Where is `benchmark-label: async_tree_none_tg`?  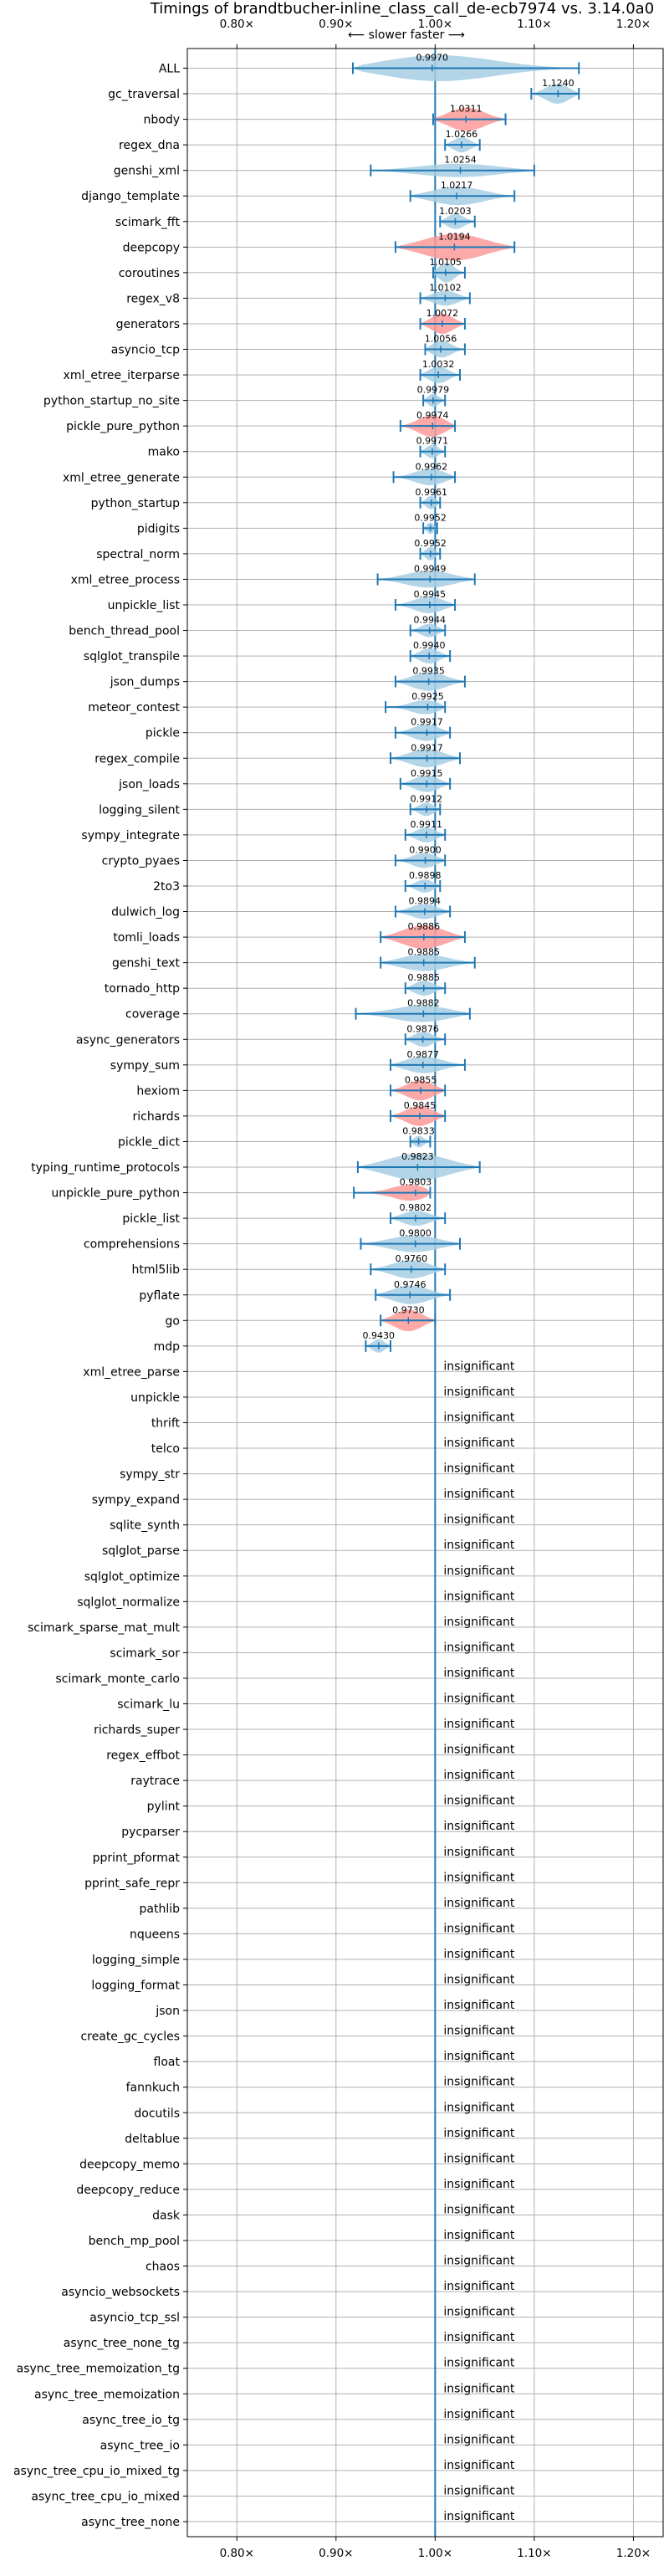
benchmark-label: async_tree_none_tg is located at coordinates (122, 2343).